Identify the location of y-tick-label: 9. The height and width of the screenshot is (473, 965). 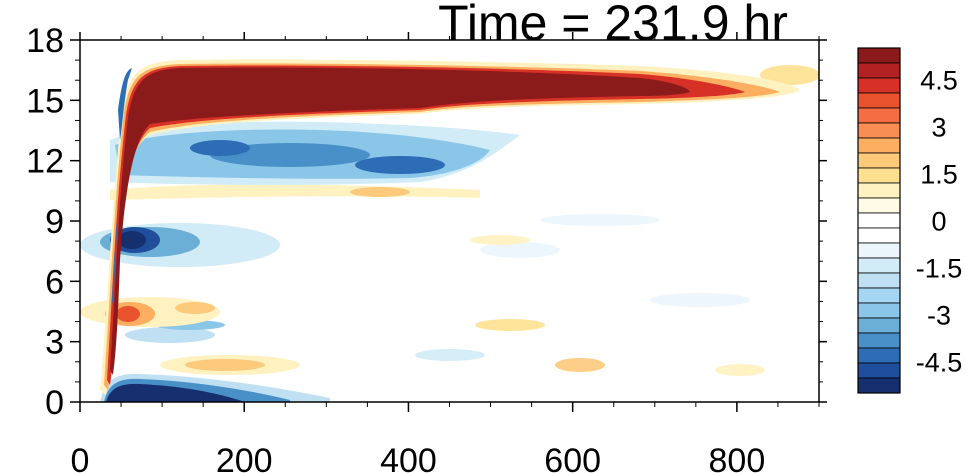
(54, 222).